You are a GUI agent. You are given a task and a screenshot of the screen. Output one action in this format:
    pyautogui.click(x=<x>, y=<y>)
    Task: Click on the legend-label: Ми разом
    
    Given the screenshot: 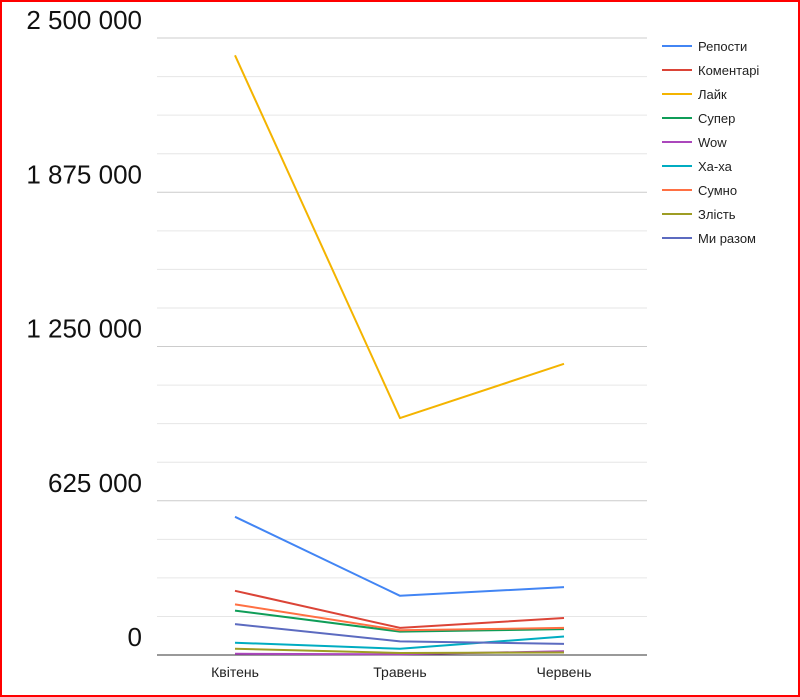 What is the action you would take?
    pyautogui.click(x=727, y=238)
    